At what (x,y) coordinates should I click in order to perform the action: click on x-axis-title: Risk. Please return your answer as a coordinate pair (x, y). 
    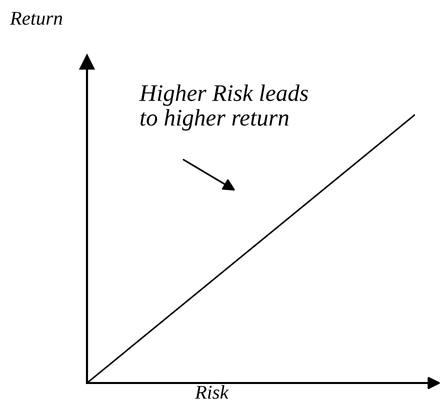
    Looking at the image, I should click on (211, 392).